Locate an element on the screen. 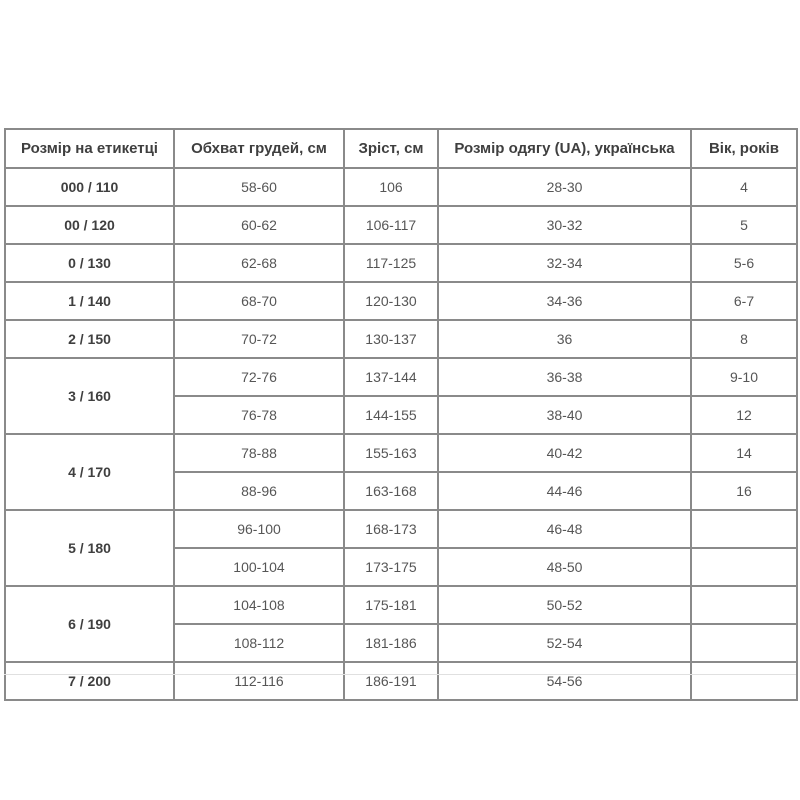 The image size is (800, 800). table-row: 88-96 163-168 44-46 16 is located at coordinates (401, 491).